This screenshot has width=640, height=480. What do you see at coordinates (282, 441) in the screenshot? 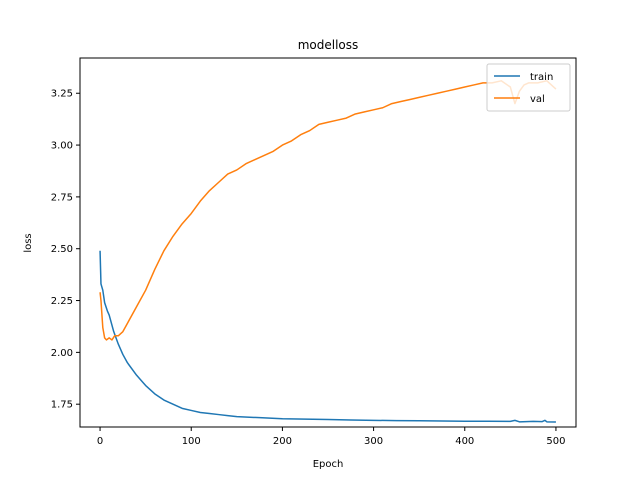
I see `x-tick-label: 200` at bounding box center [282, 441].